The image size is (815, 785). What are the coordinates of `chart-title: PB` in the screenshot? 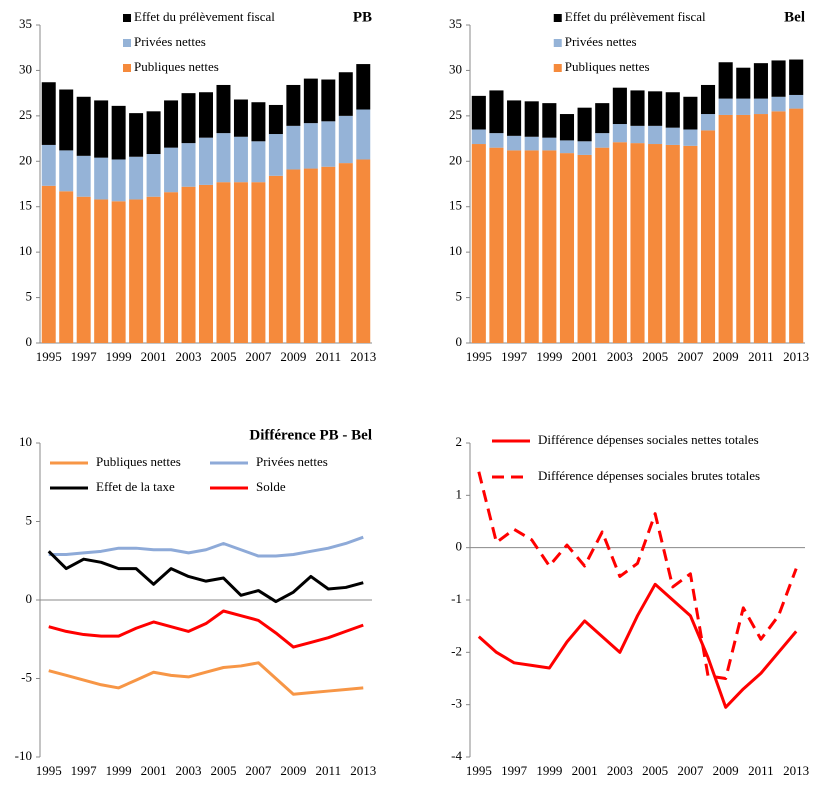 It's located at (362, 17).